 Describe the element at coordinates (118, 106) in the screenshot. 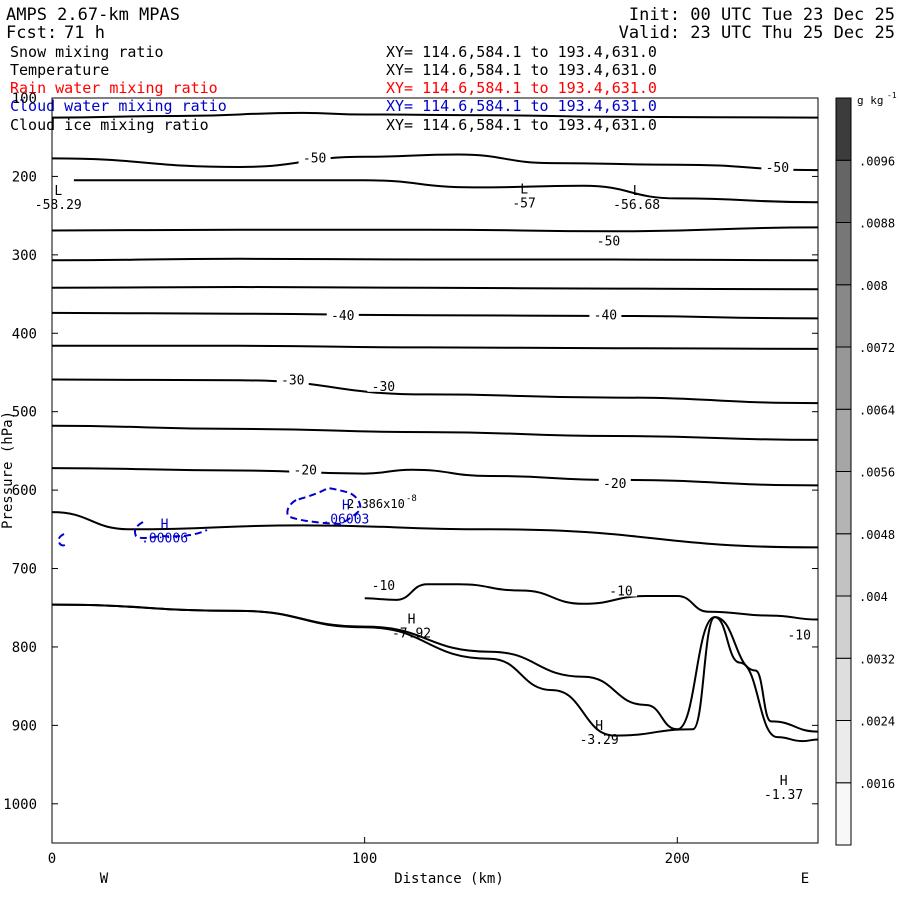

I see `field-name-cloud-water: Cloud water mixing ratio` at that location.